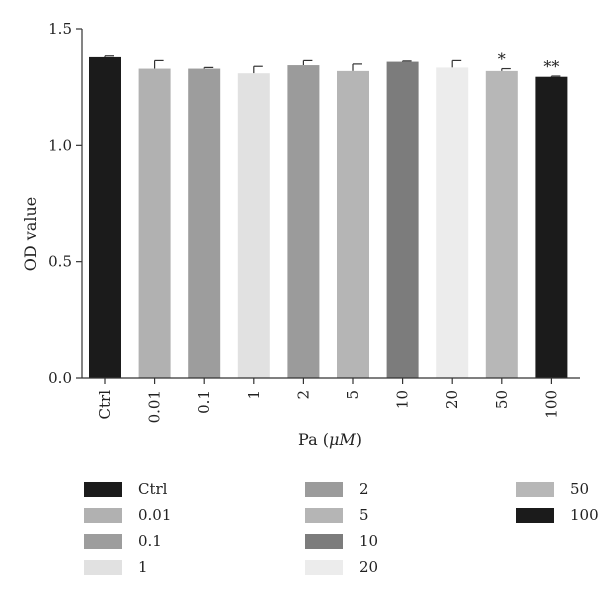 Image resolution: width=600 pixels, height=594 pixels. Describe the element at coordinates (303, 395) in the screenshot. I see `x-tick-label: 2` at that location.